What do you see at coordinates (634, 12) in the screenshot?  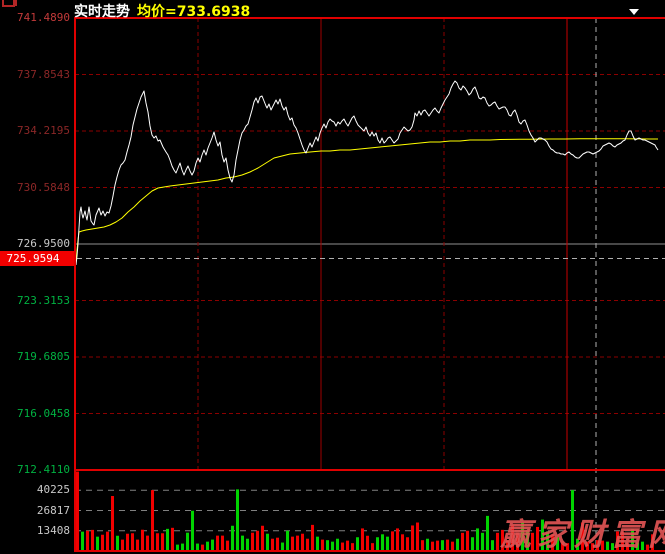 I see `triangle-down-indicator-icon` at bounding box center [634, 12].